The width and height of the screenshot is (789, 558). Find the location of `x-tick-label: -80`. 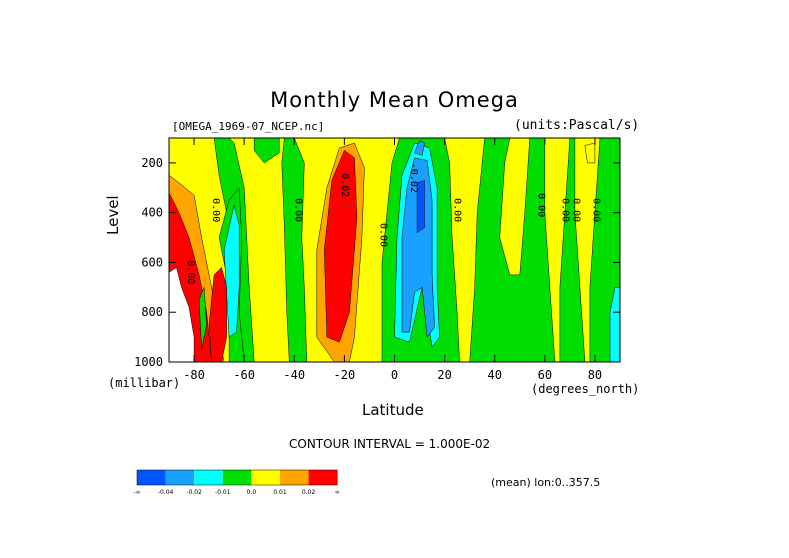

x-tick-label: -80 is located at coordinates (194, 375).